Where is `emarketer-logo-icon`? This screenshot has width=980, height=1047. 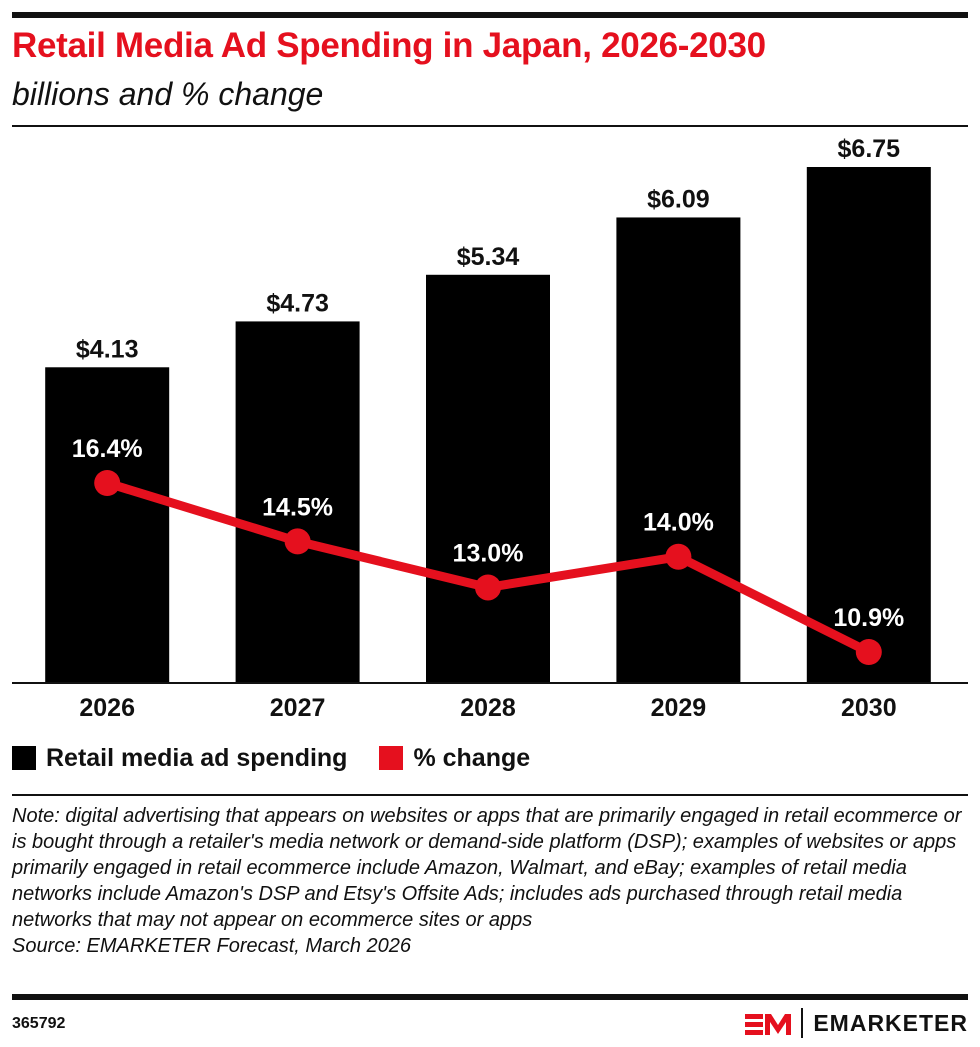
emarketer-logo-icon is located at coordinates (768, 1024).